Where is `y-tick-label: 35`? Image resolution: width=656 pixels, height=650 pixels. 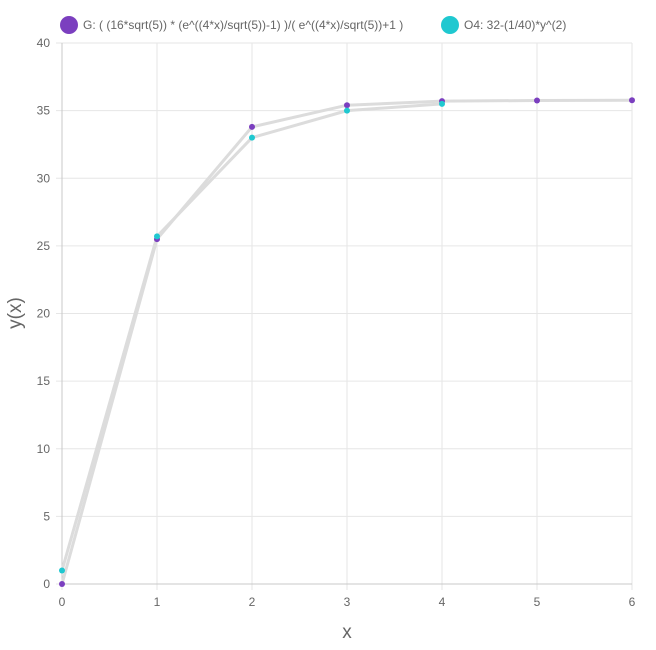
y-tick-label: 35 is located at coordinates (44, 111).